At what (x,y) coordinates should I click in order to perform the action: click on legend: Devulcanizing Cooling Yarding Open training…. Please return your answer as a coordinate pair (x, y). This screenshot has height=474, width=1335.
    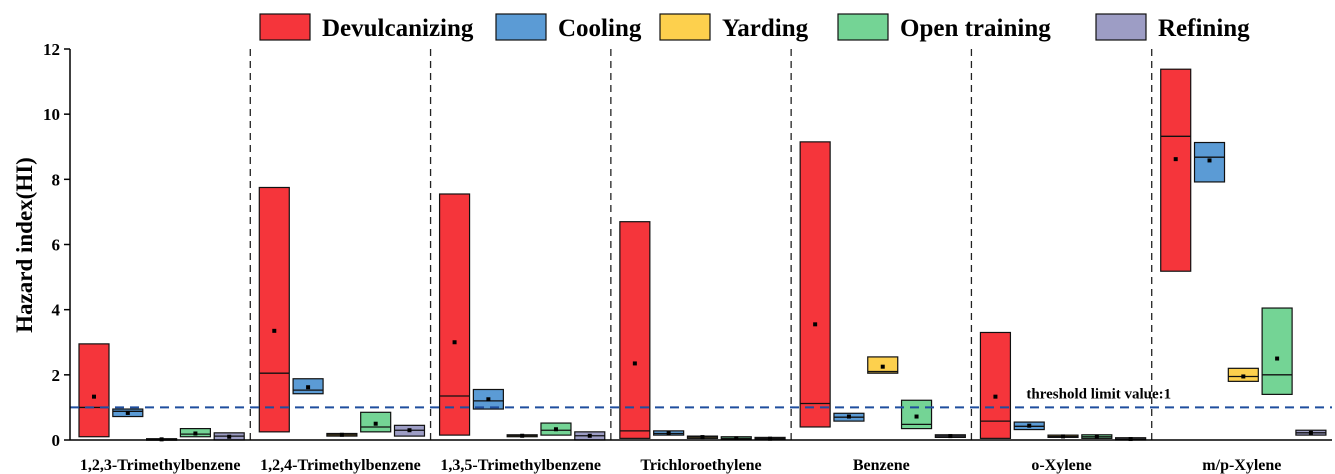
    Looking at the image, I should click on (754, 27).